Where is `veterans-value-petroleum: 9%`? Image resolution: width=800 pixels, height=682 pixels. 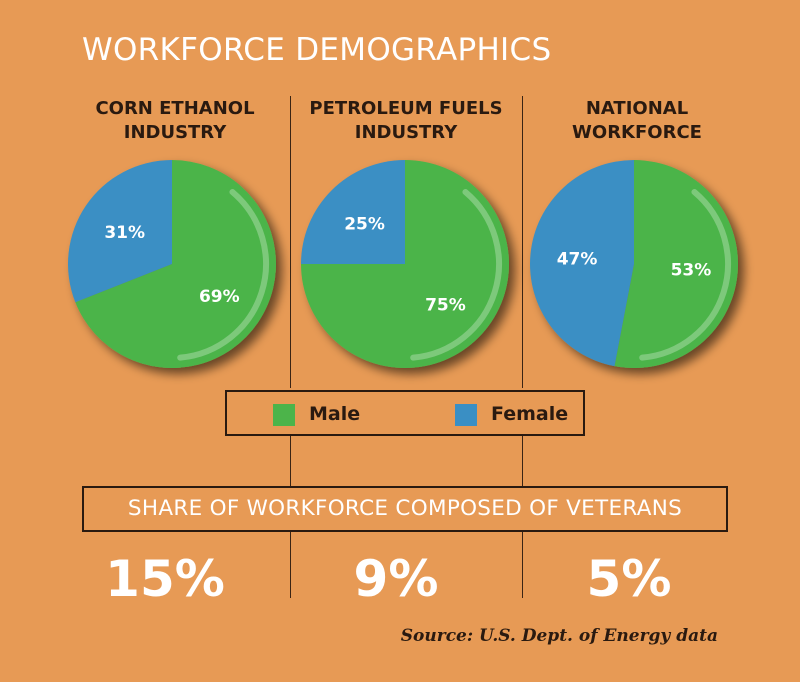
veterans-value-petroleum: 9% is located at coordinates (396, 579).